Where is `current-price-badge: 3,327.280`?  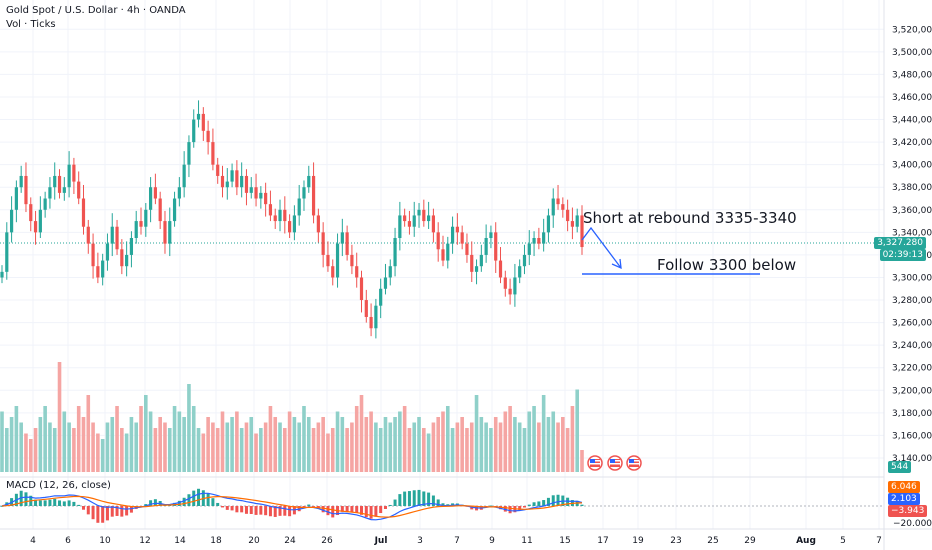 current-price-badge: 3,327.280 is located at coordinates (900, 243).